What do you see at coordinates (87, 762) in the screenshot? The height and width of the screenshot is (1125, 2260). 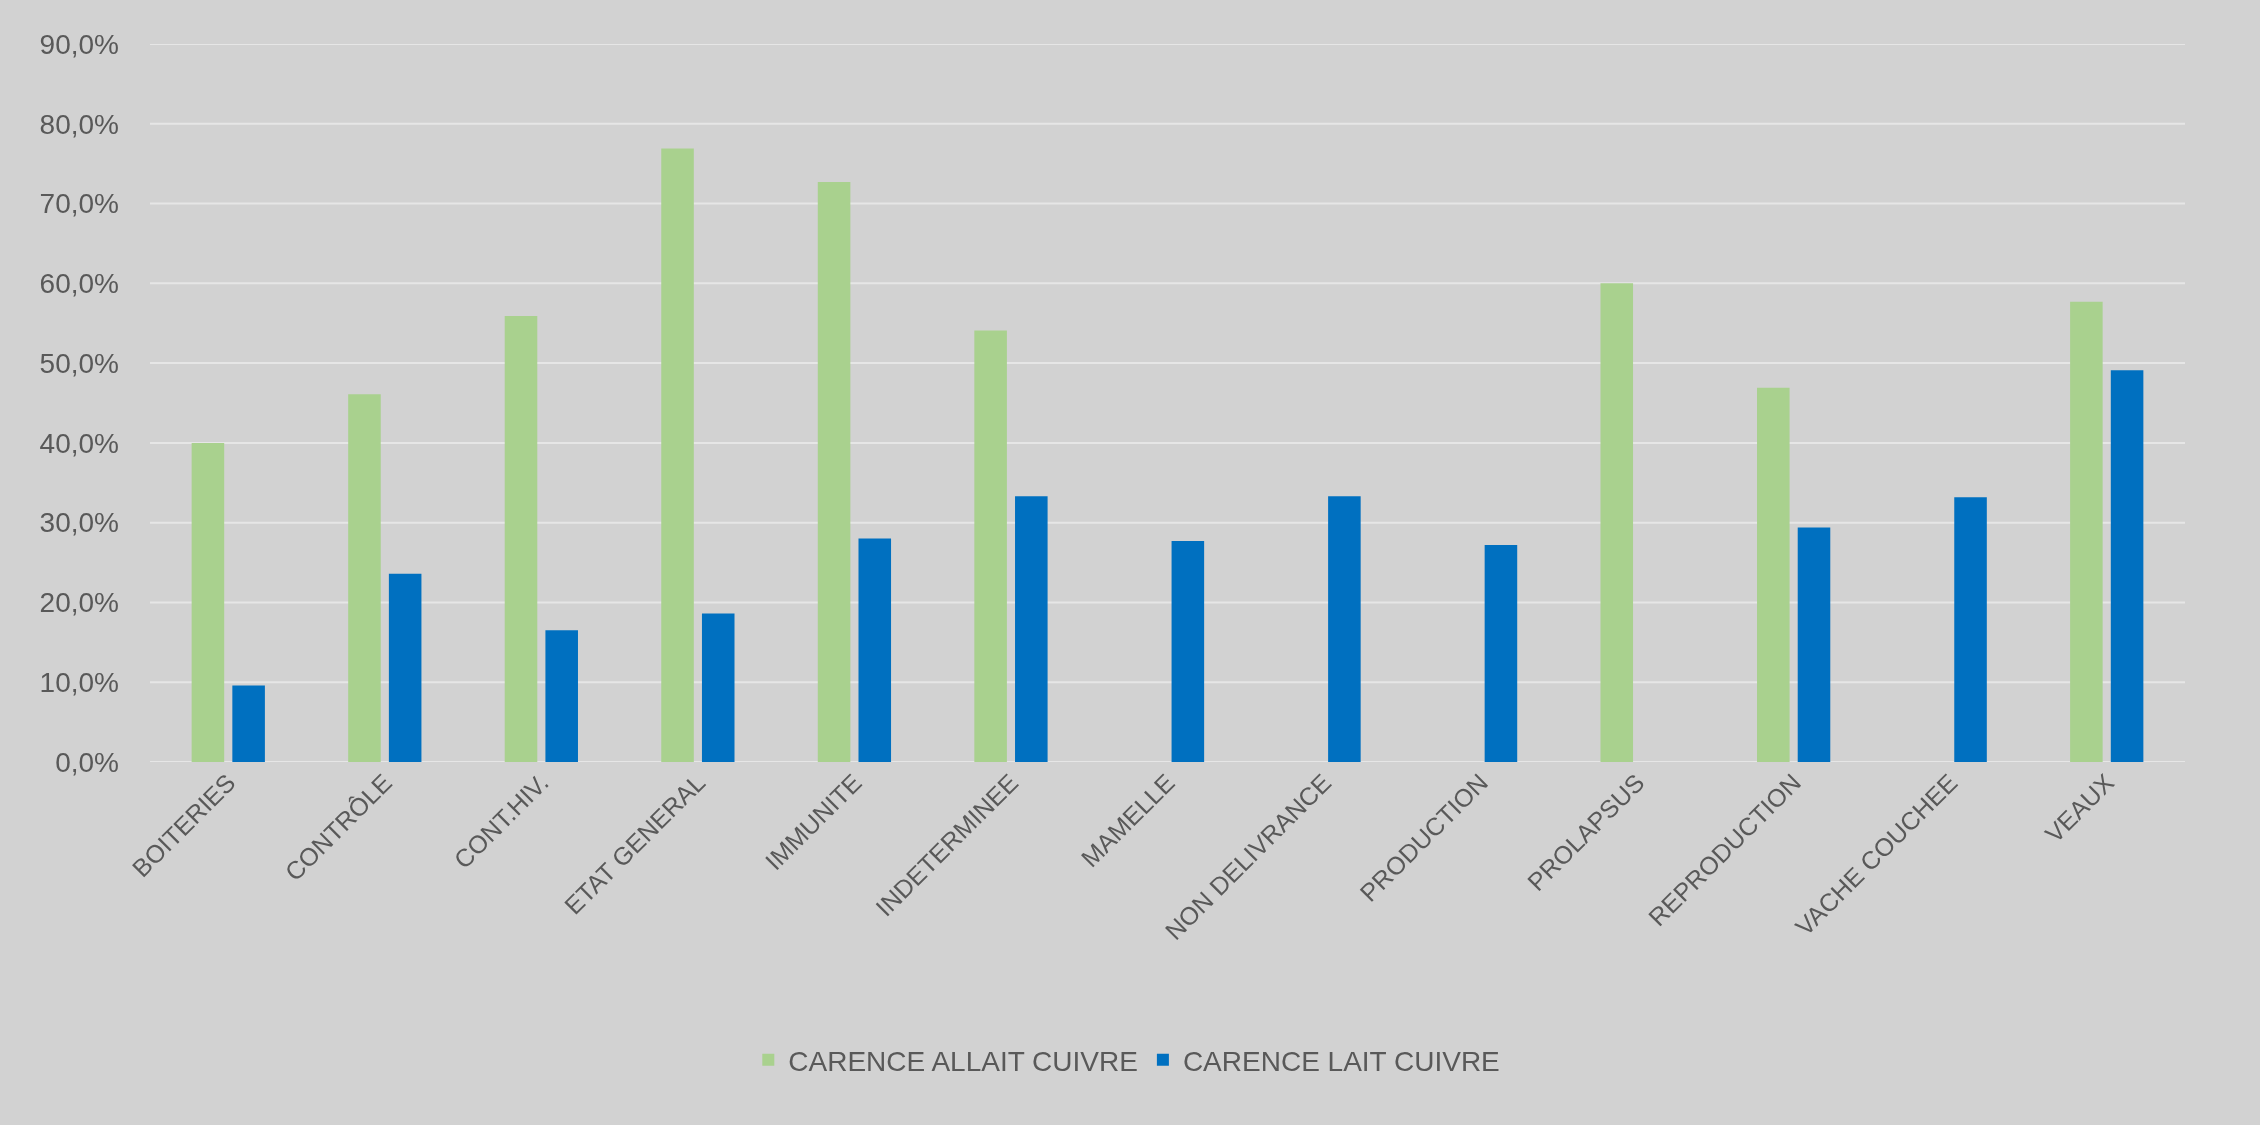 I see `y-tick-label: 0,0%` at bounding box center [87, 762].